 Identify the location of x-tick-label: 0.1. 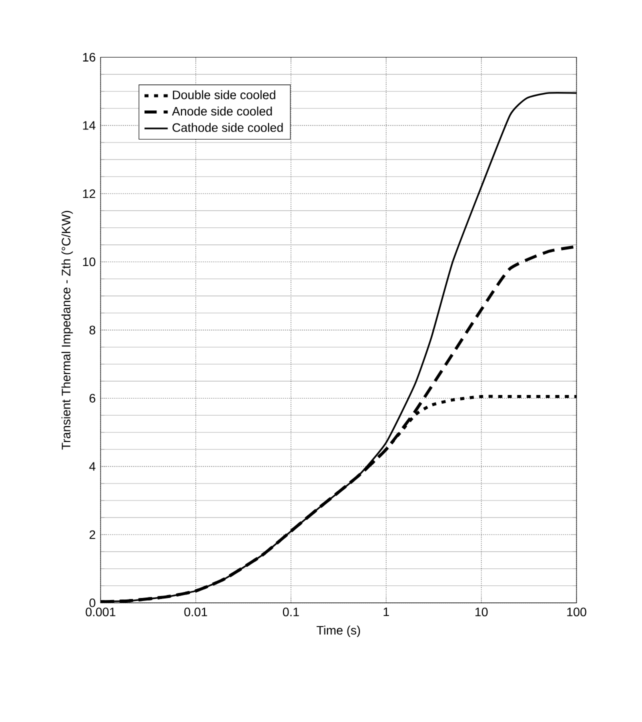
(290, 612).